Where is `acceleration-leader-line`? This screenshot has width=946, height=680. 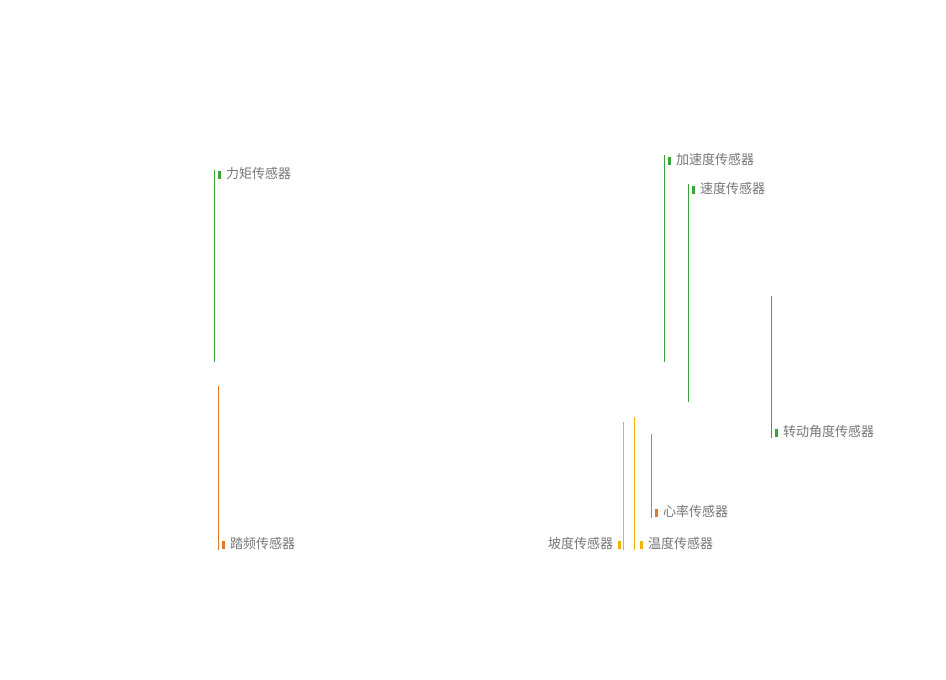 acceleration-leader-line is located at coordinates (664, 258).